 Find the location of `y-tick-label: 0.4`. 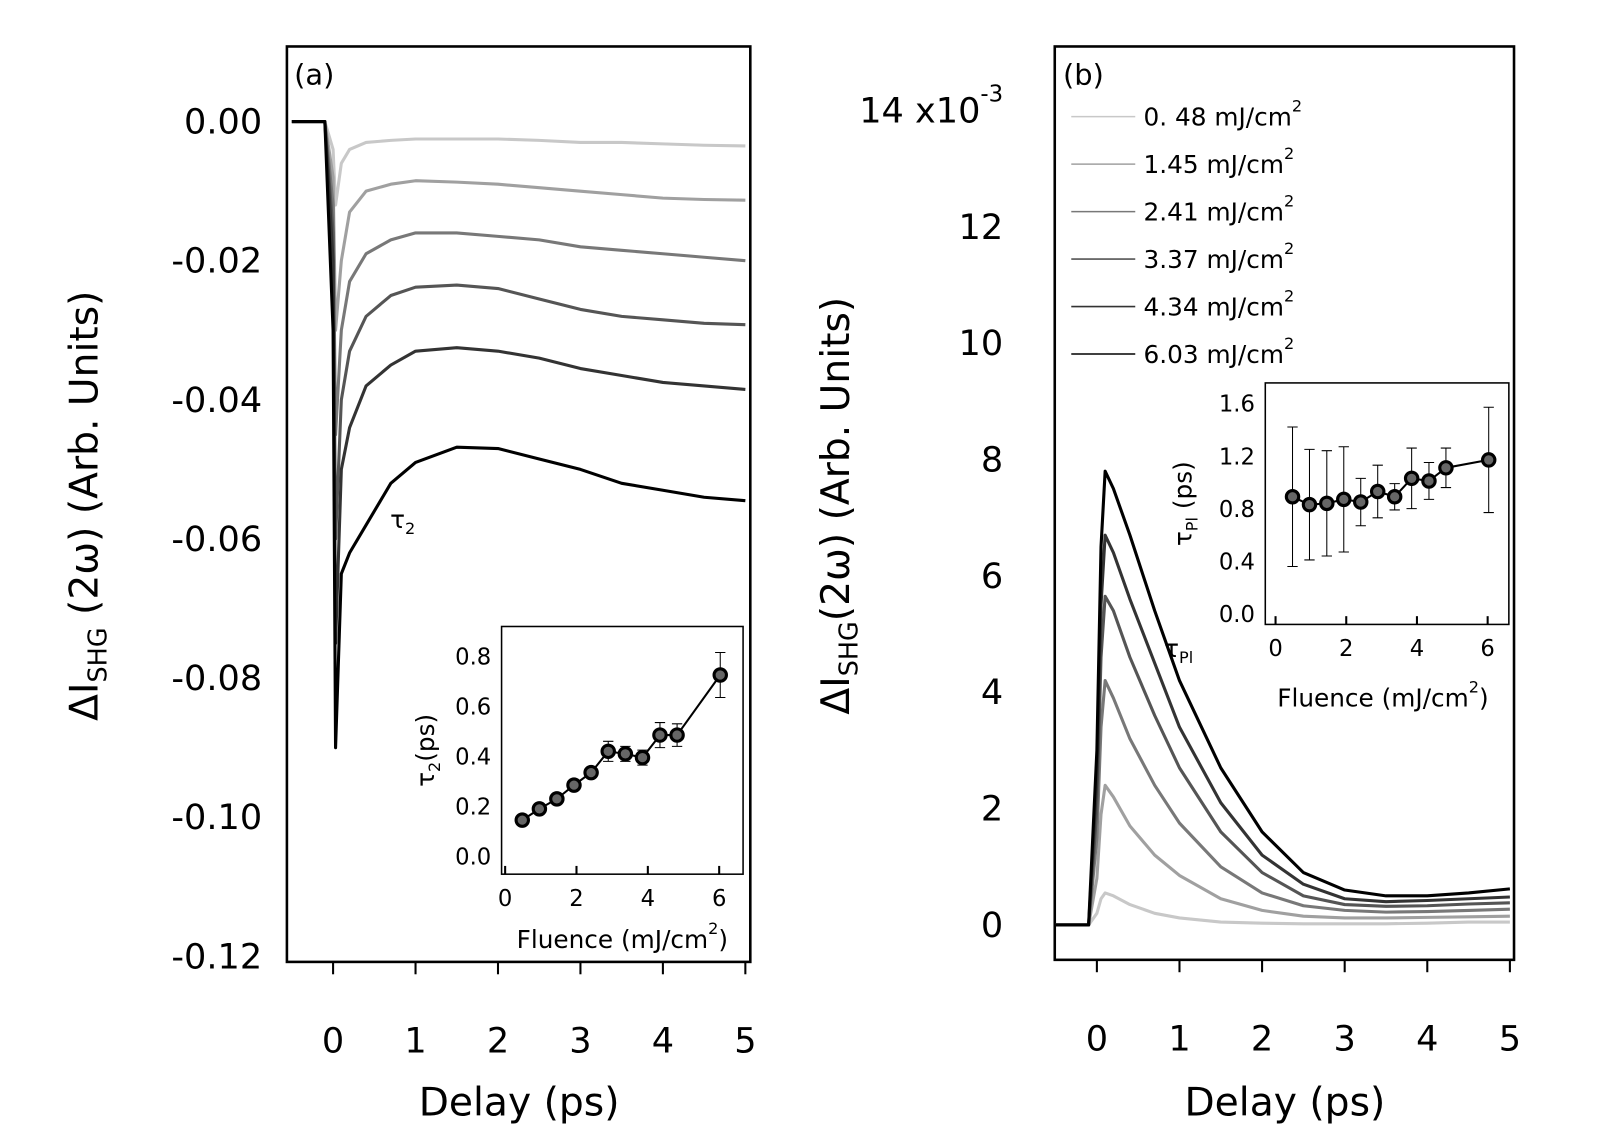

y-tick-label: 0.4 is located at coordinates (473, 758).